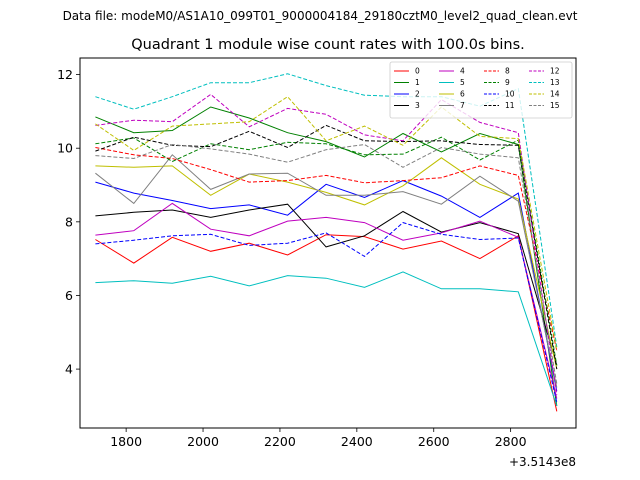  I want to click on legend-label-1: 1, so click(417, 82).